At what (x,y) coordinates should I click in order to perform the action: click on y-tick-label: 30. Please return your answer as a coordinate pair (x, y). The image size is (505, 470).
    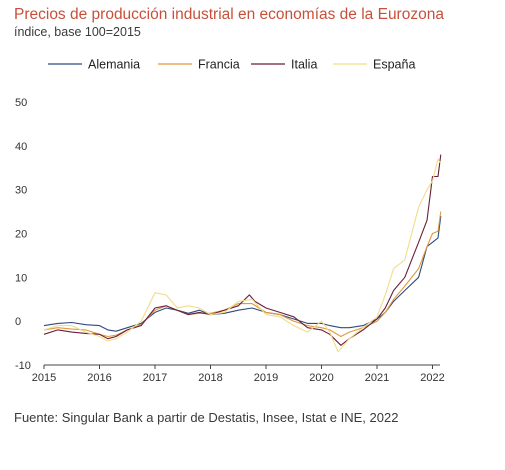
    Looking at the image, I should click on (21, 191).